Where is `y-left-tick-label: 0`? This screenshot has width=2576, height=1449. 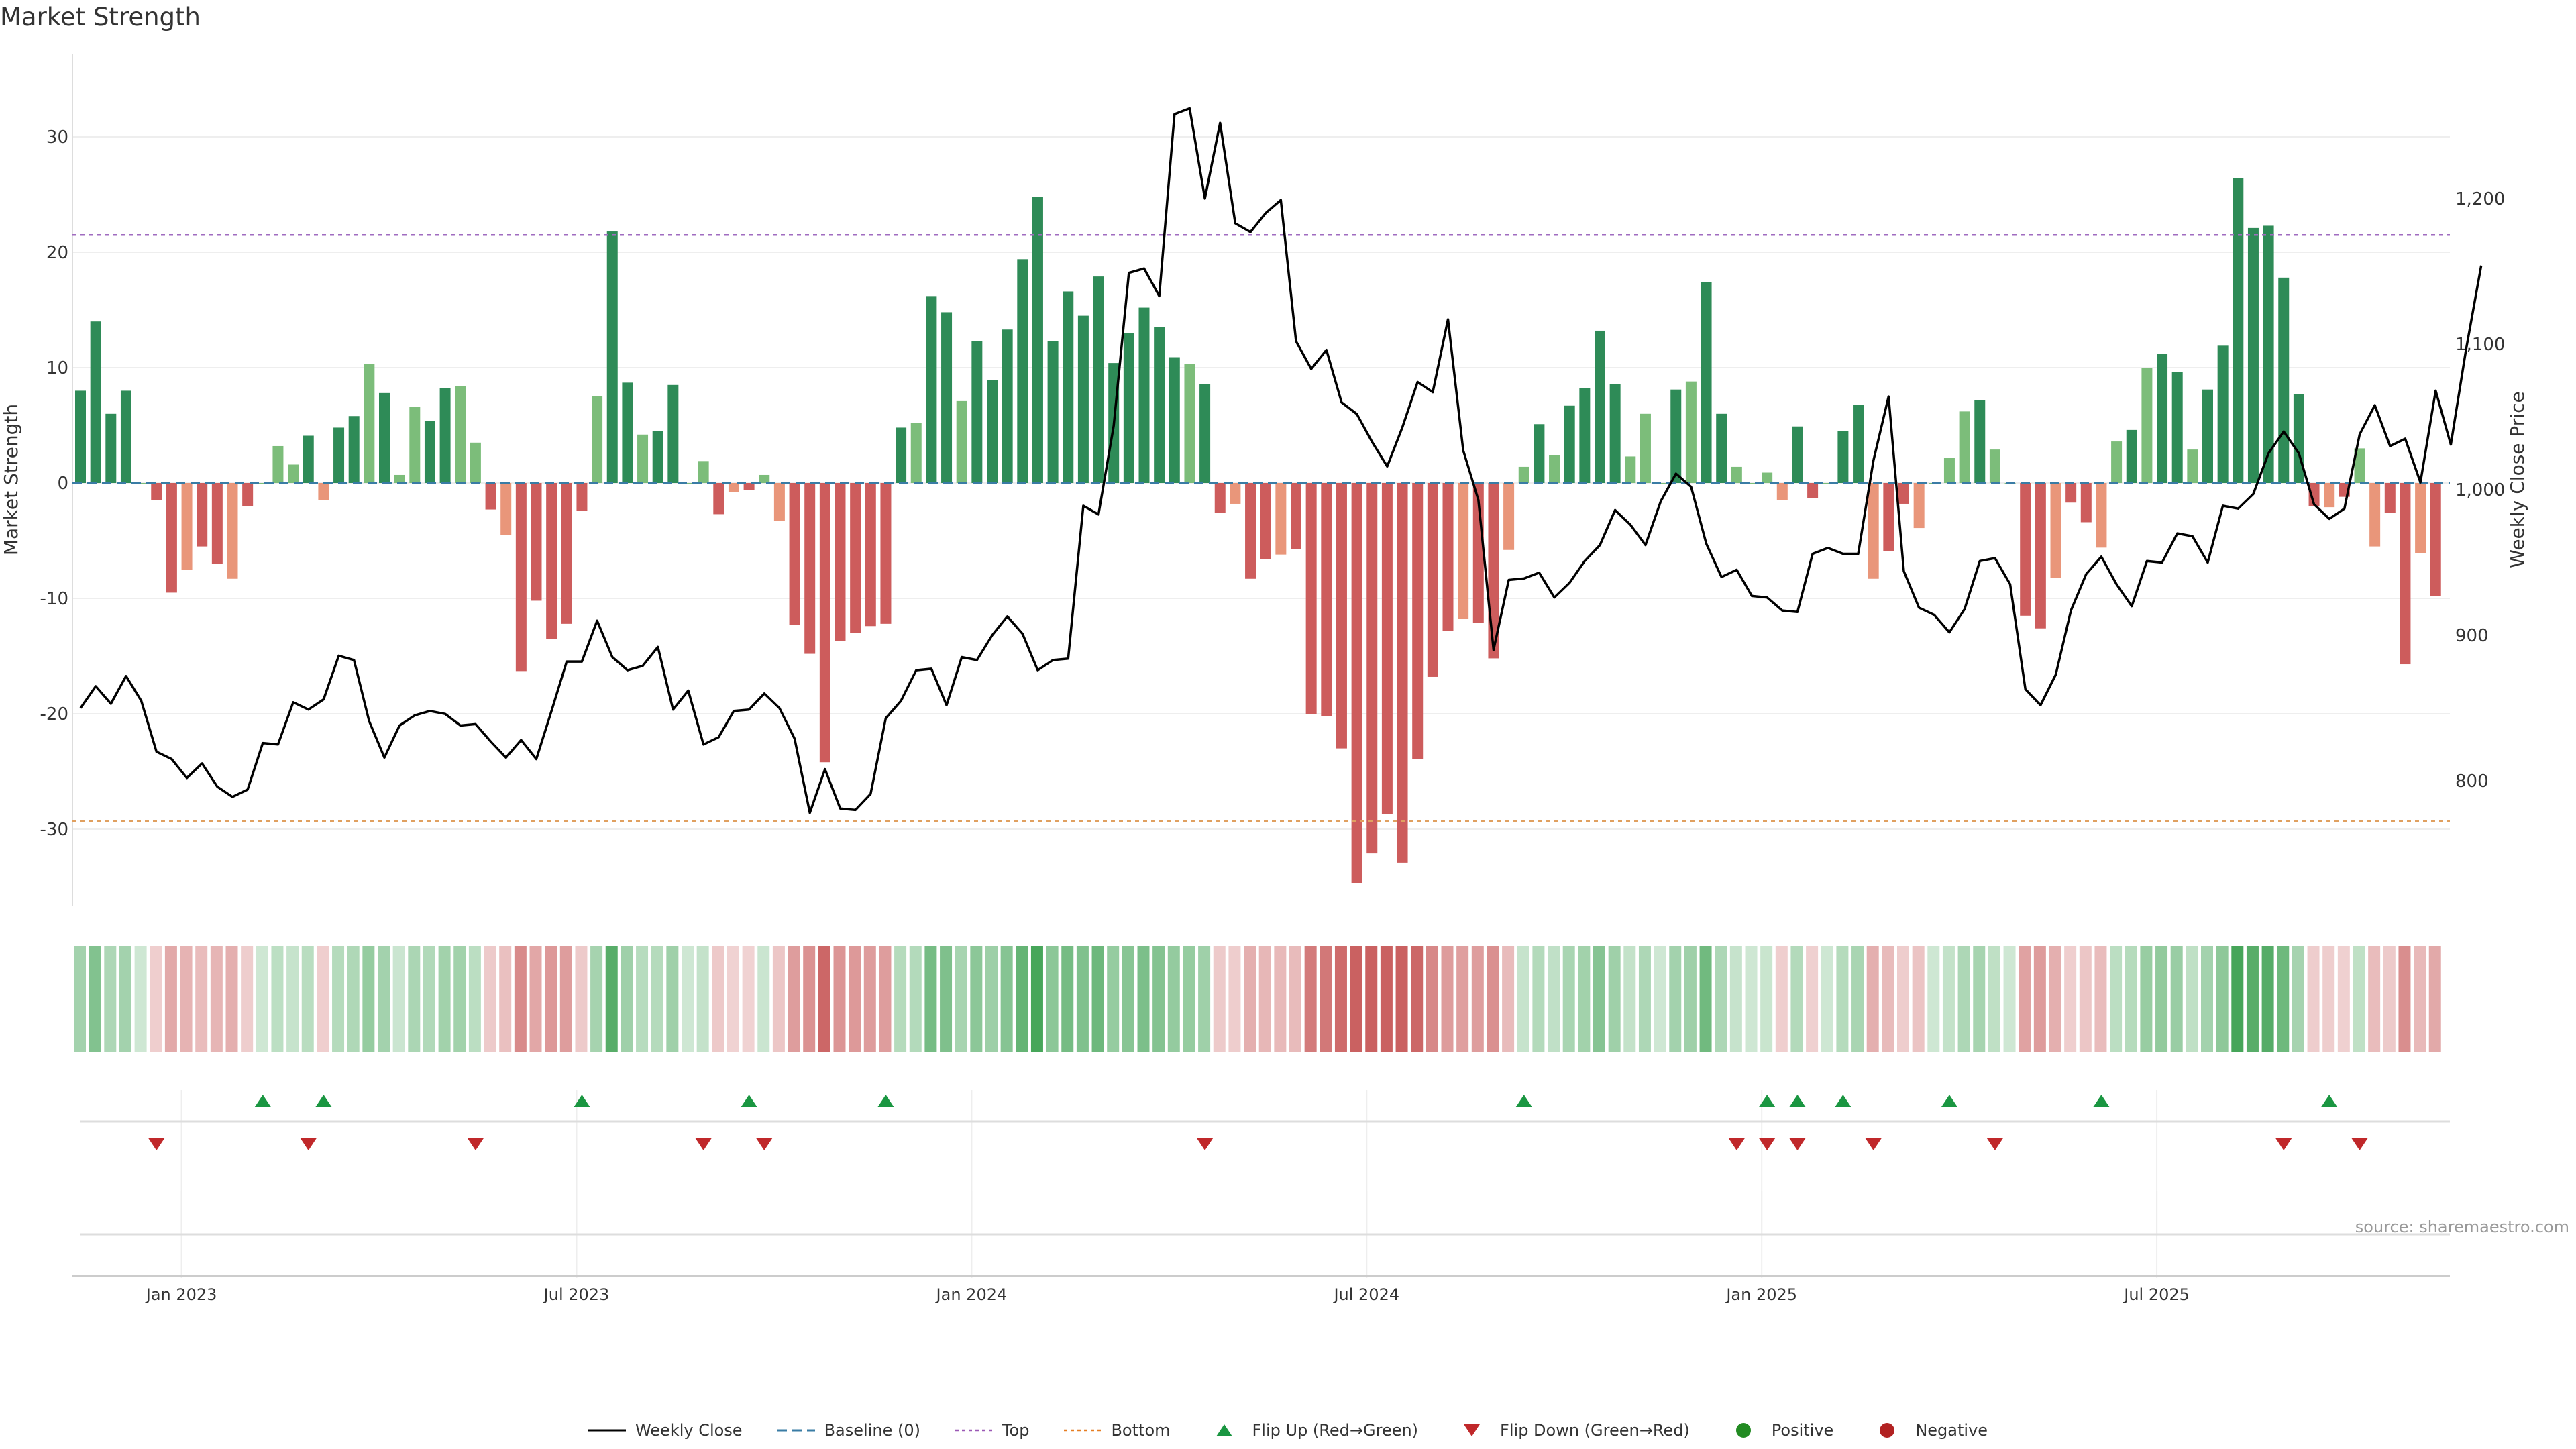
y-left-tick-label: 0 is located at coordinates (62, 484).